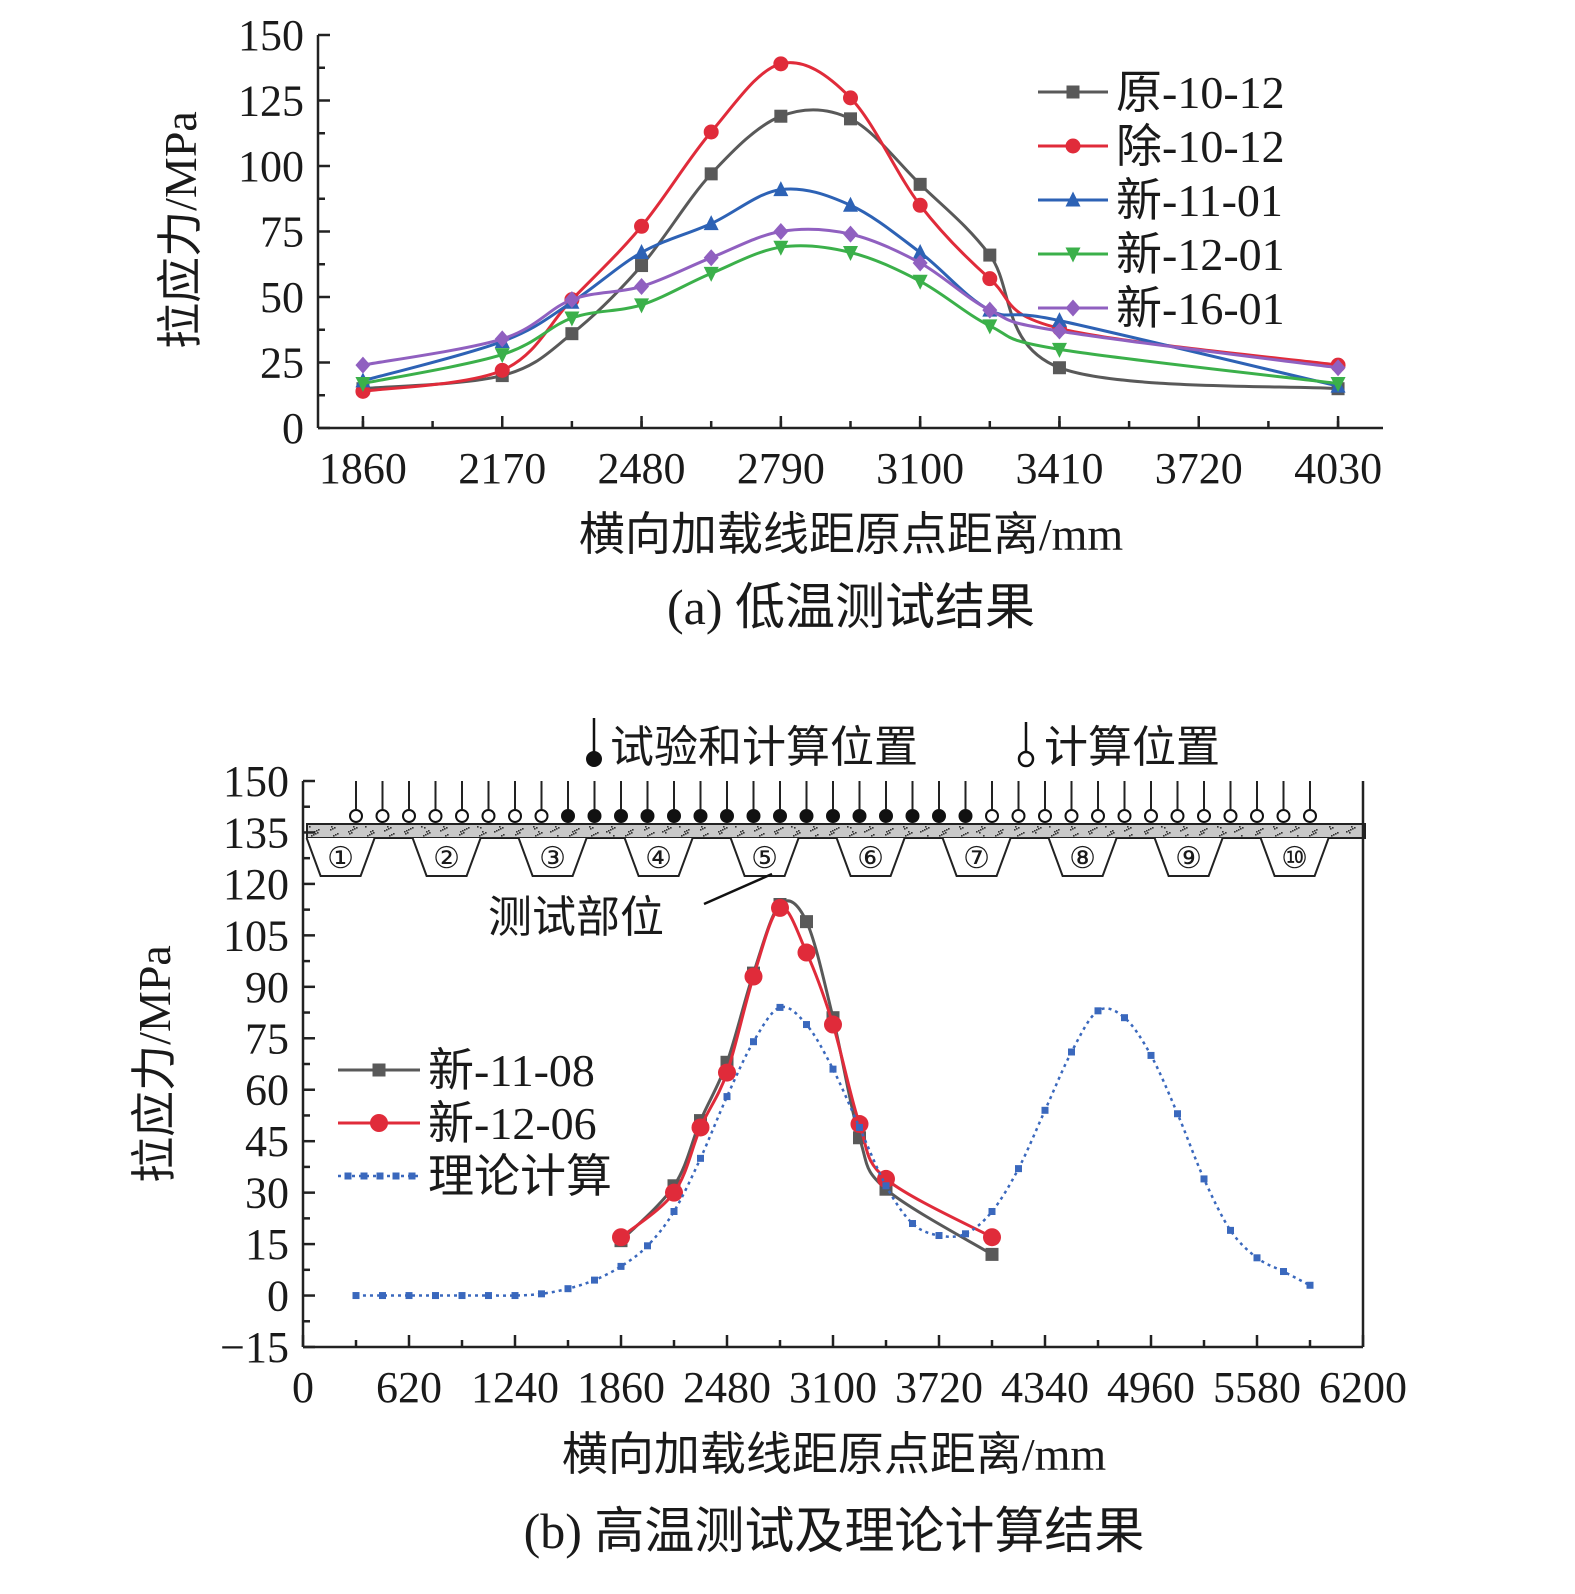  I want to click on y-tick-label-b: 45, so click(267, 1141).